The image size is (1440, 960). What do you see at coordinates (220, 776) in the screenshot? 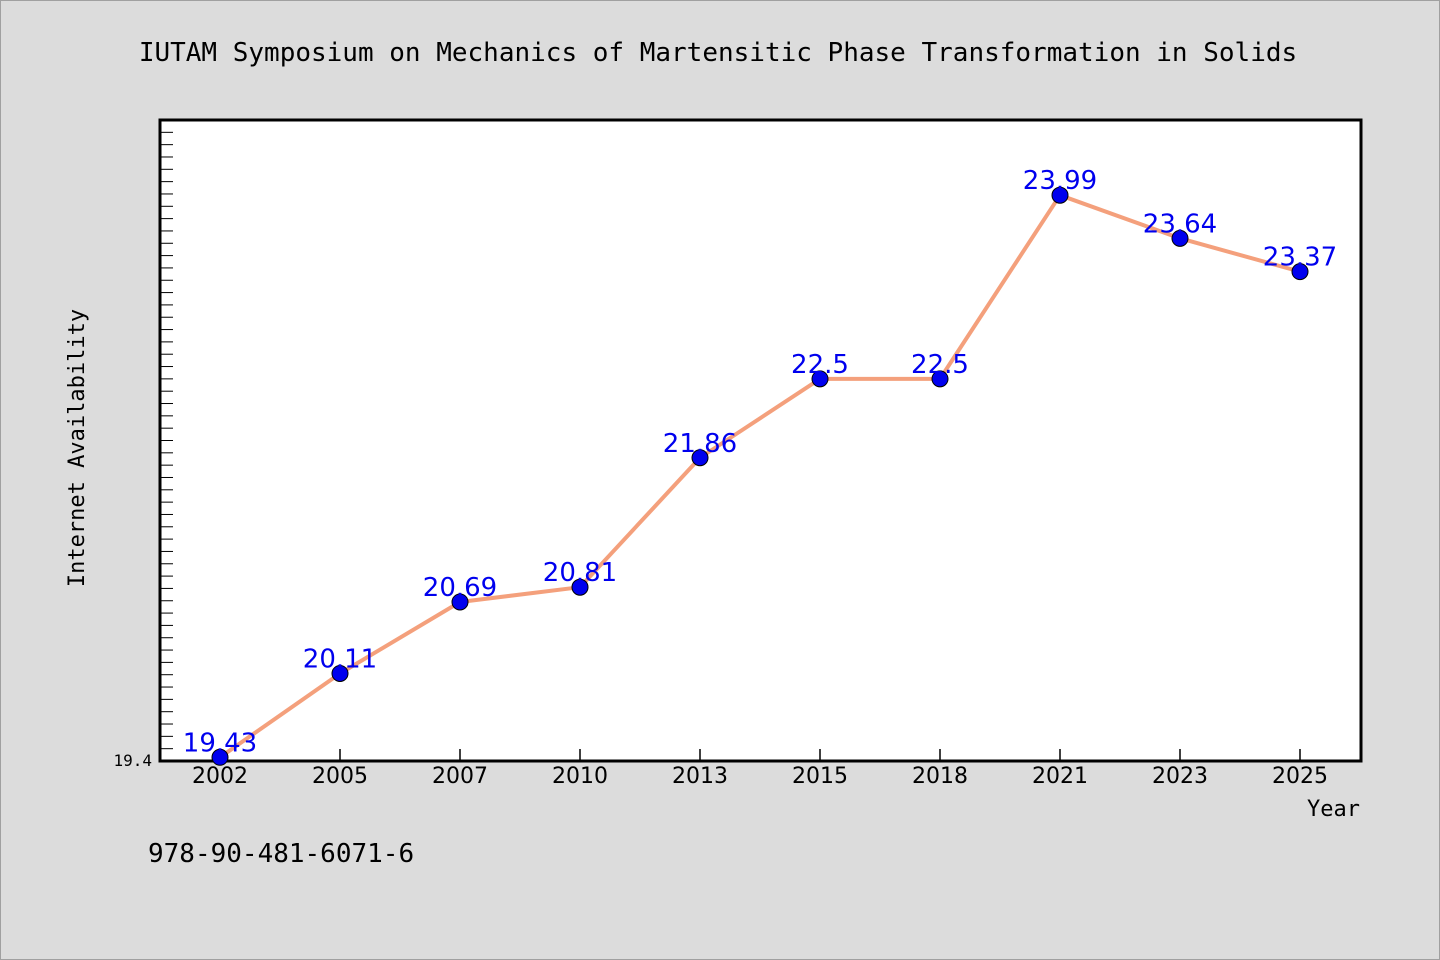
I see `x-tick-label: 2002` at bounding box center [220, 776].